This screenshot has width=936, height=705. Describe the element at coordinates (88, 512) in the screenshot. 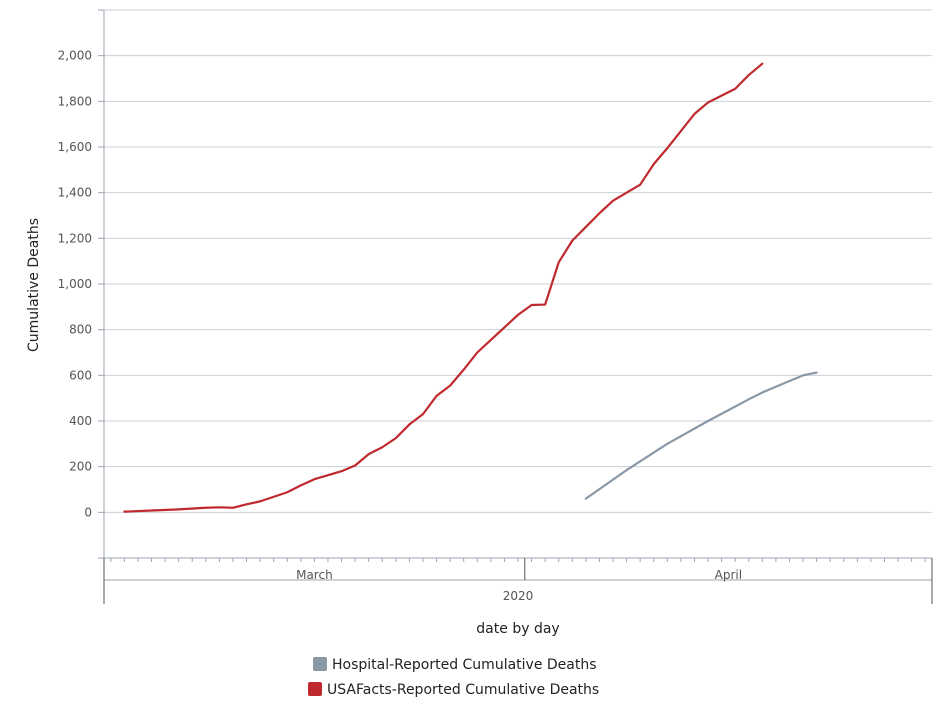

I see `y-tick-label: 0` at that location.